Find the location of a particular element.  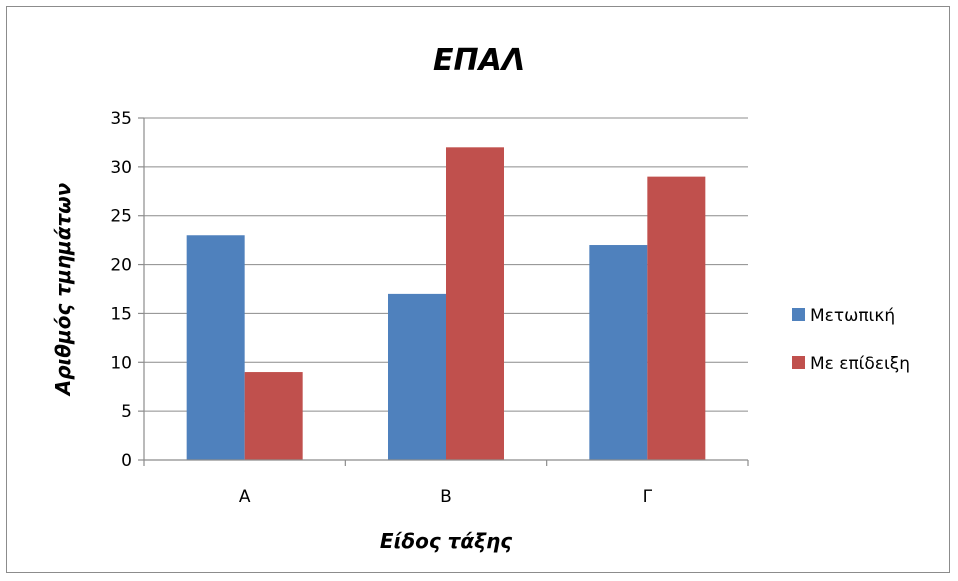

y-tick-label: 20 is located at coordinates (121, 266).